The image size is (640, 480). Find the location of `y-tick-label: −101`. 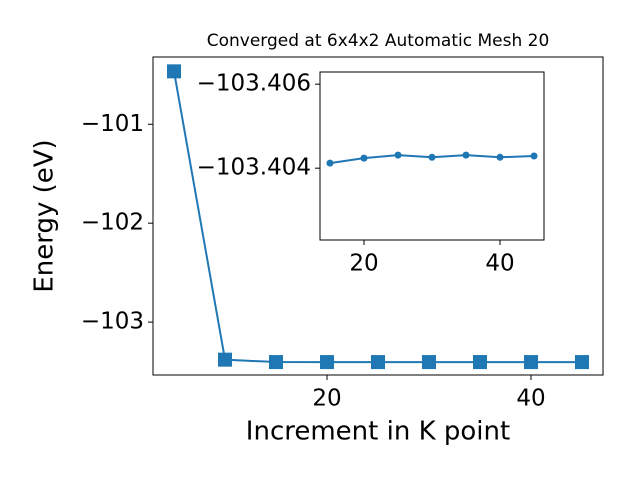

y-tick-label: −101 is located at coordinates (112, 124).